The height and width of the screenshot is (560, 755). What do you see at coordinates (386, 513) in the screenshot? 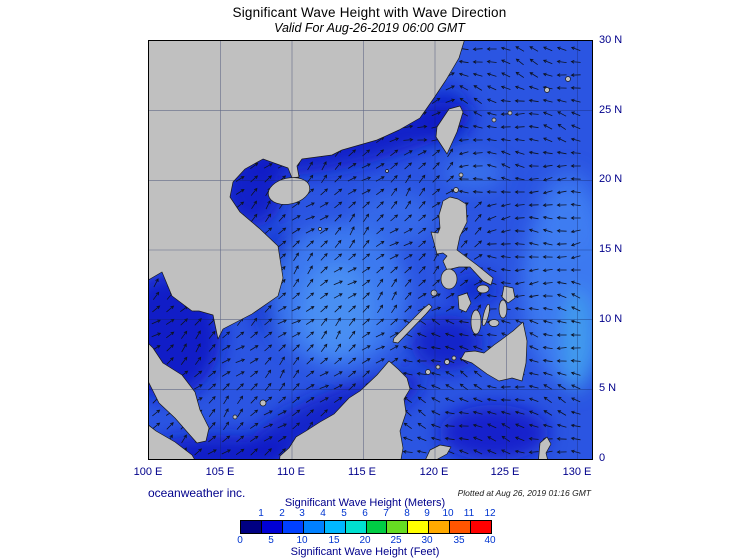
I see `colorbar-meters-tick: 7` at bounding box center [386, 513].